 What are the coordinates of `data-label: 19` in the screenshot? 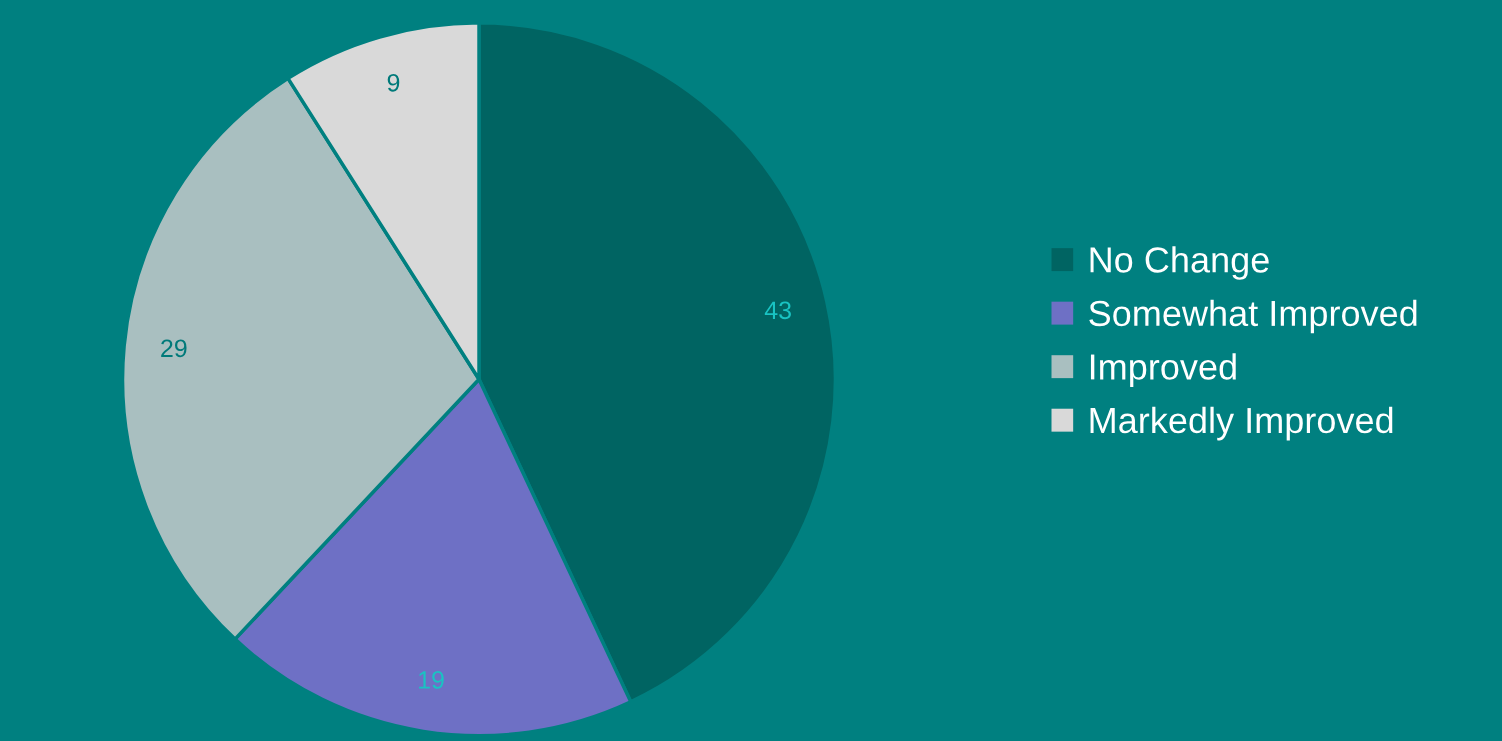 It's located at (431, 680).